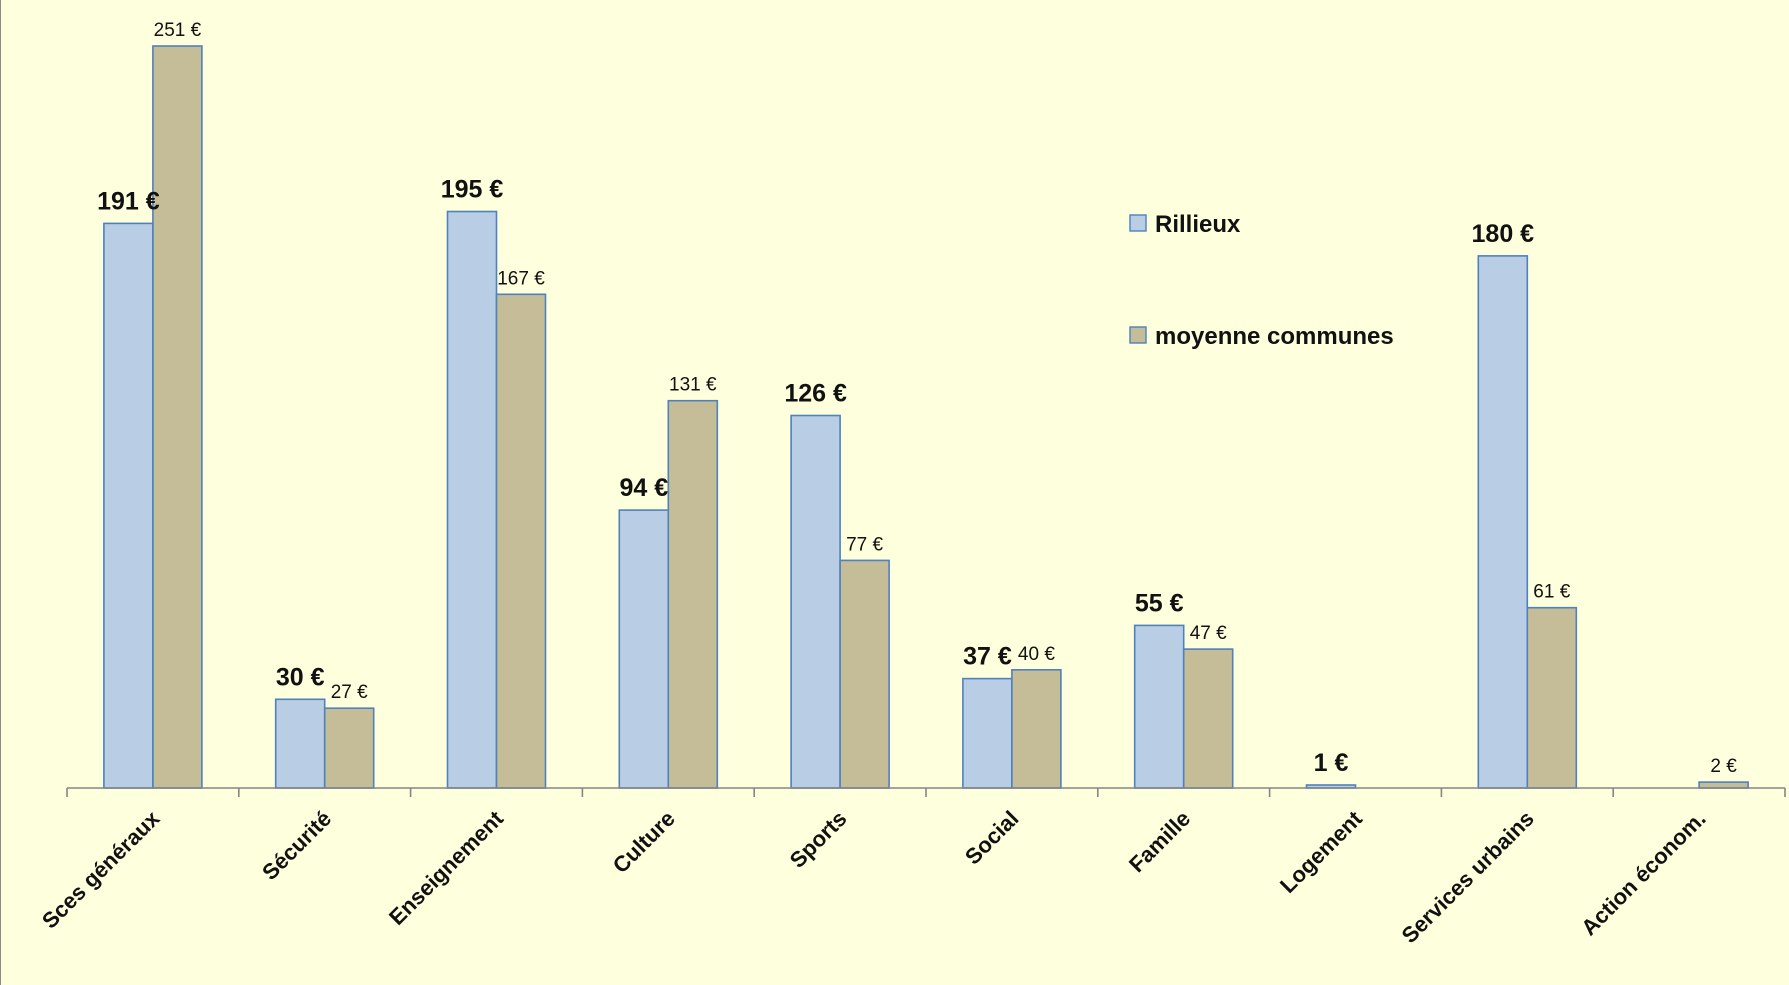  Describe the element at coordinates (349, 748) in the screenshot. I see `bar-moyenne-communes-securite` at that location.